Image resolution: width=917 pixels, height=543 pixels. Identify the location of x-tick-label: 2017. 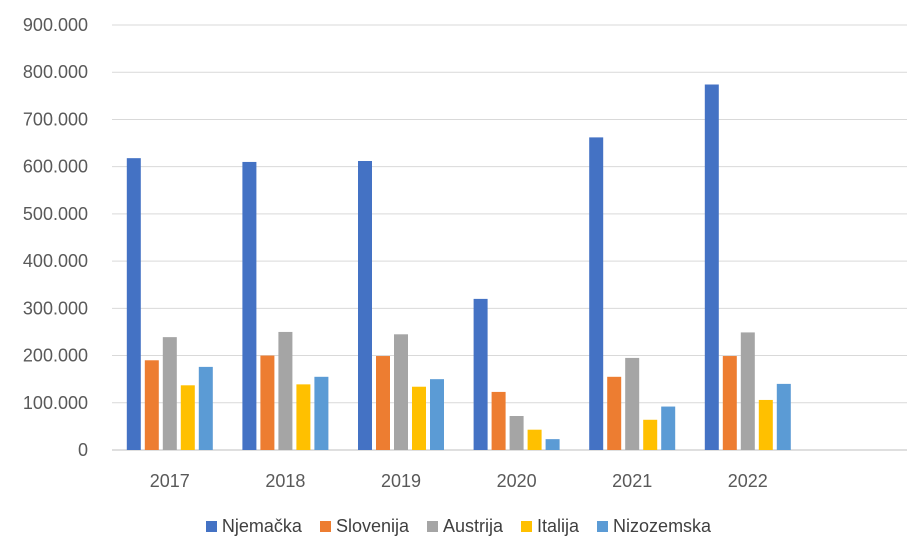
(170, 481).